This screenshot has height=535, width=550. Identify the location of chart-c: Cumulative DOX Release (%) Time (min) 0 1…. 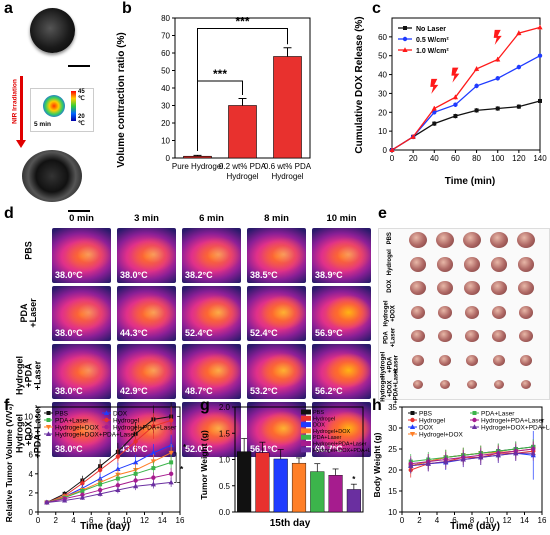
(450, 101).